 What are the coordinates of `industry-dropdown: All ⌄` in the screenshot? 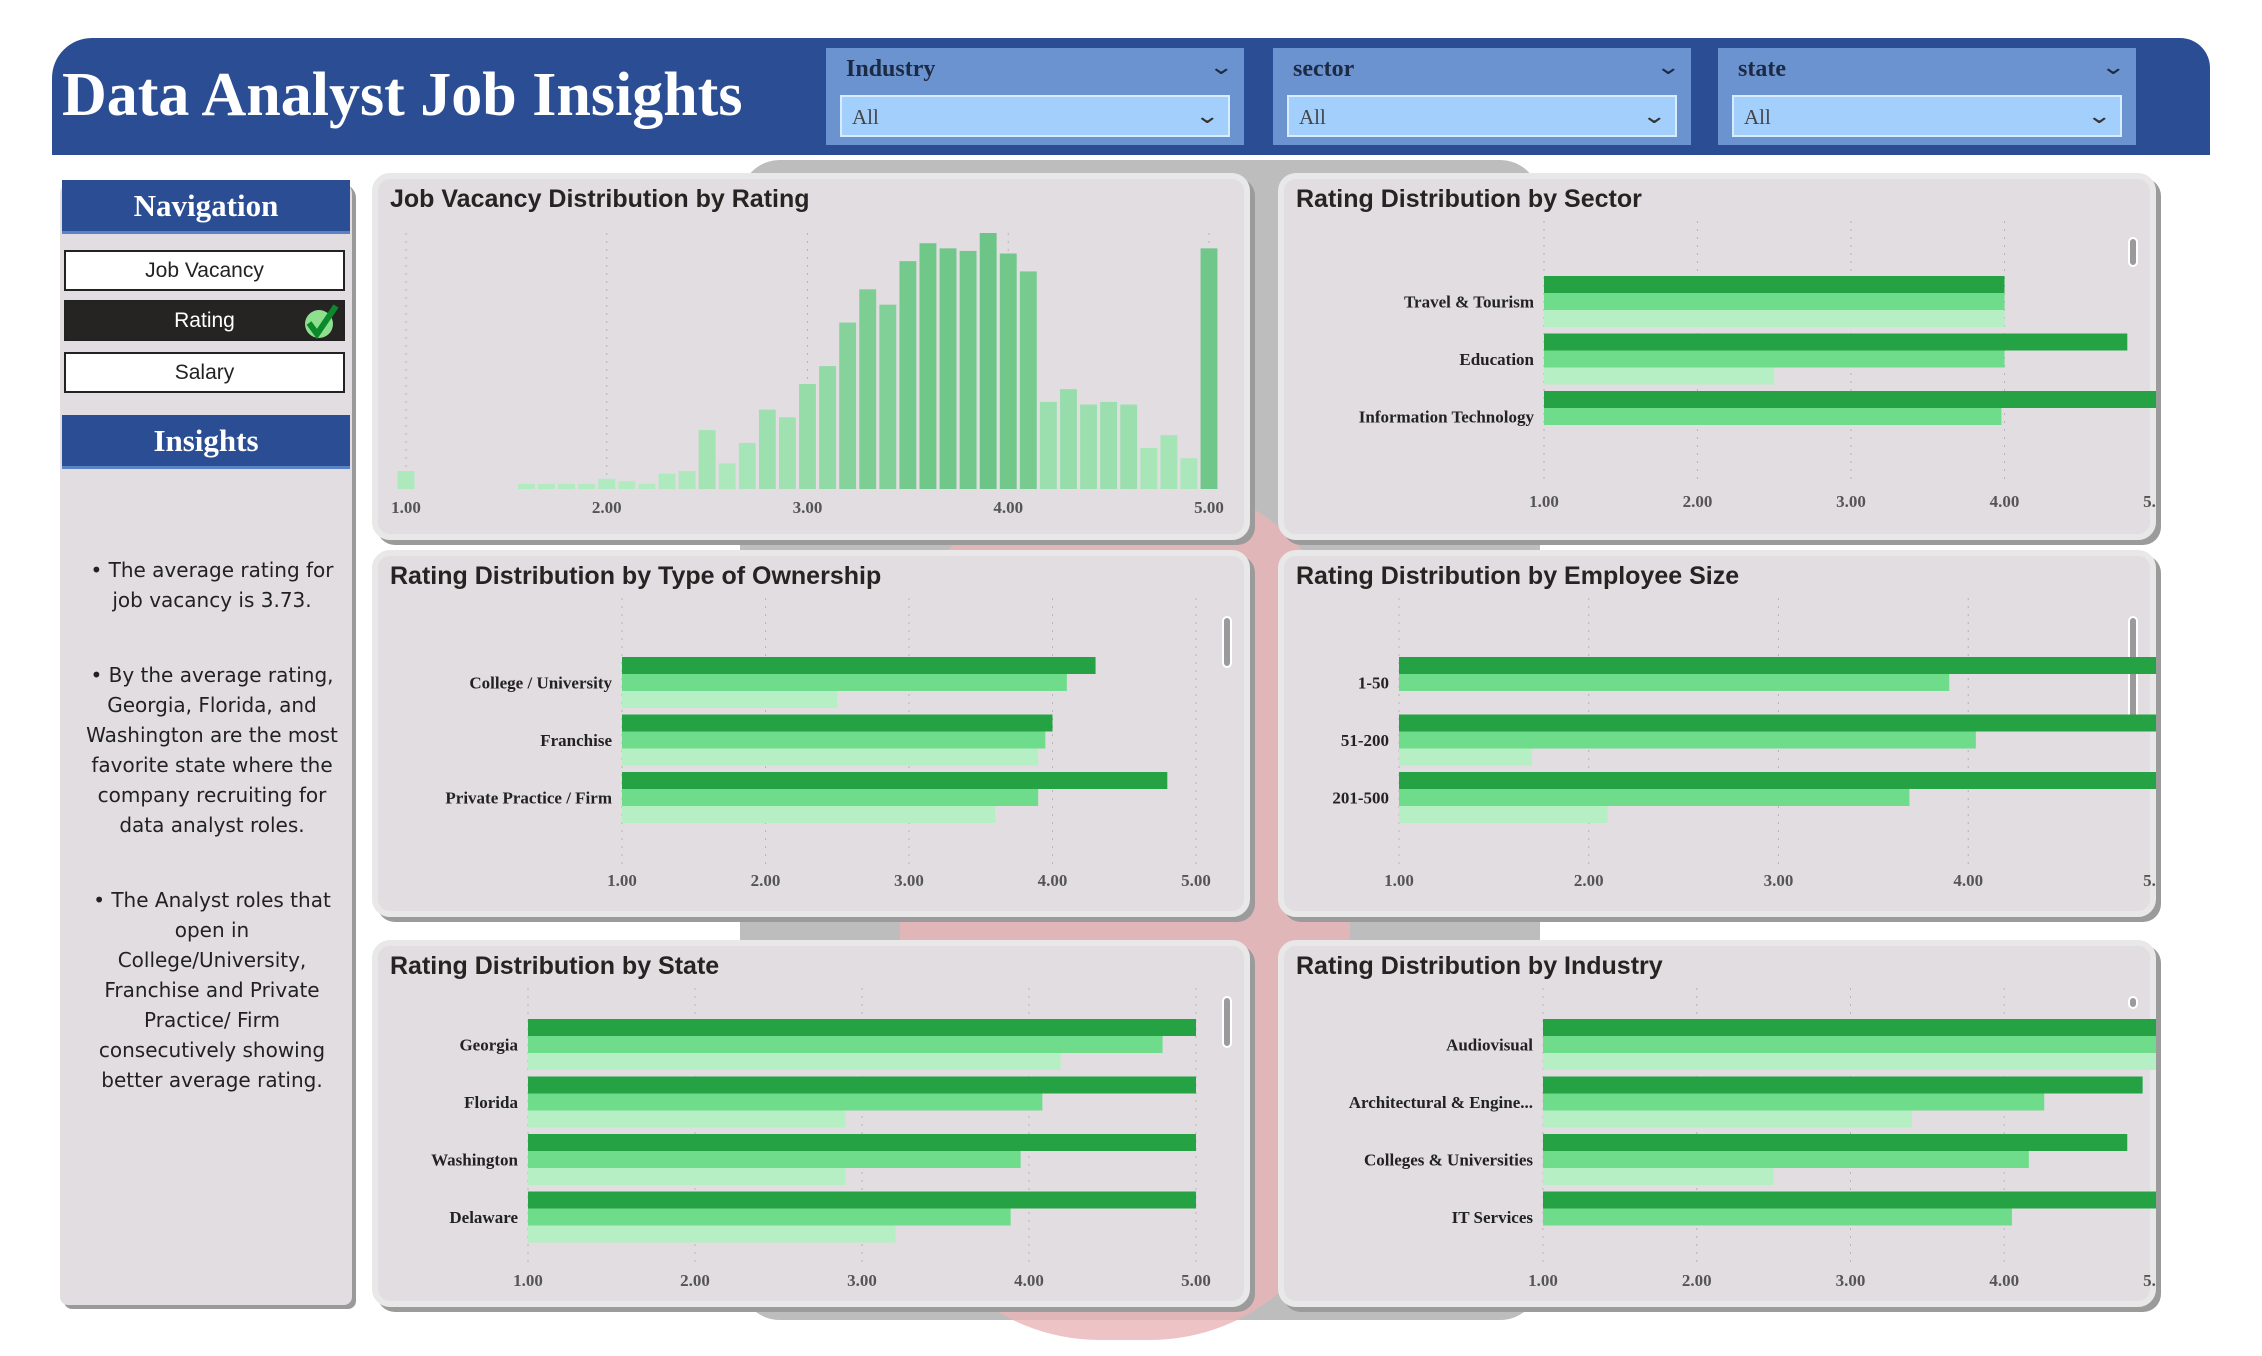 It's located at (1035, 116).